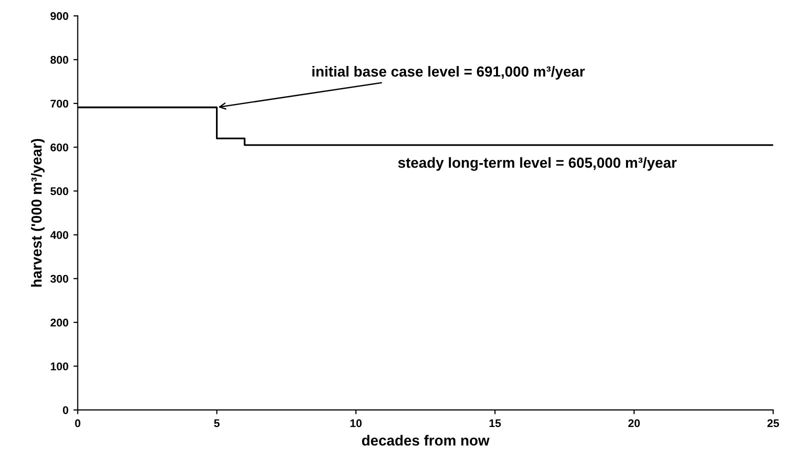  I want to click on y-tick-label: 100, so click(59, 366).